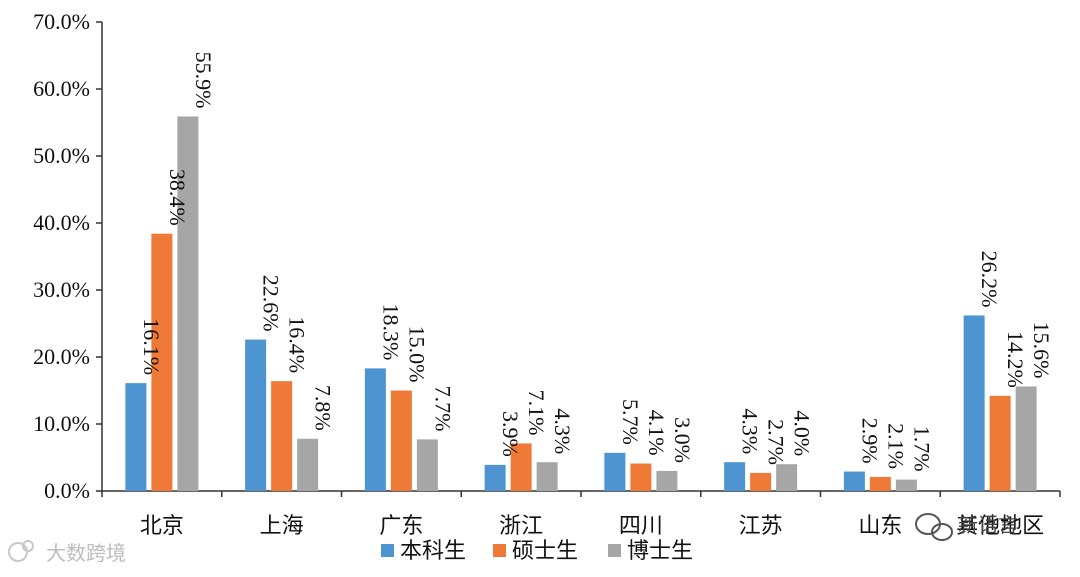 The image size is (1080, 577). What do you see at coordinates (433, 551) in the screenshot?
I see `legend-label: 本科生` at bounding box center [433, 551].